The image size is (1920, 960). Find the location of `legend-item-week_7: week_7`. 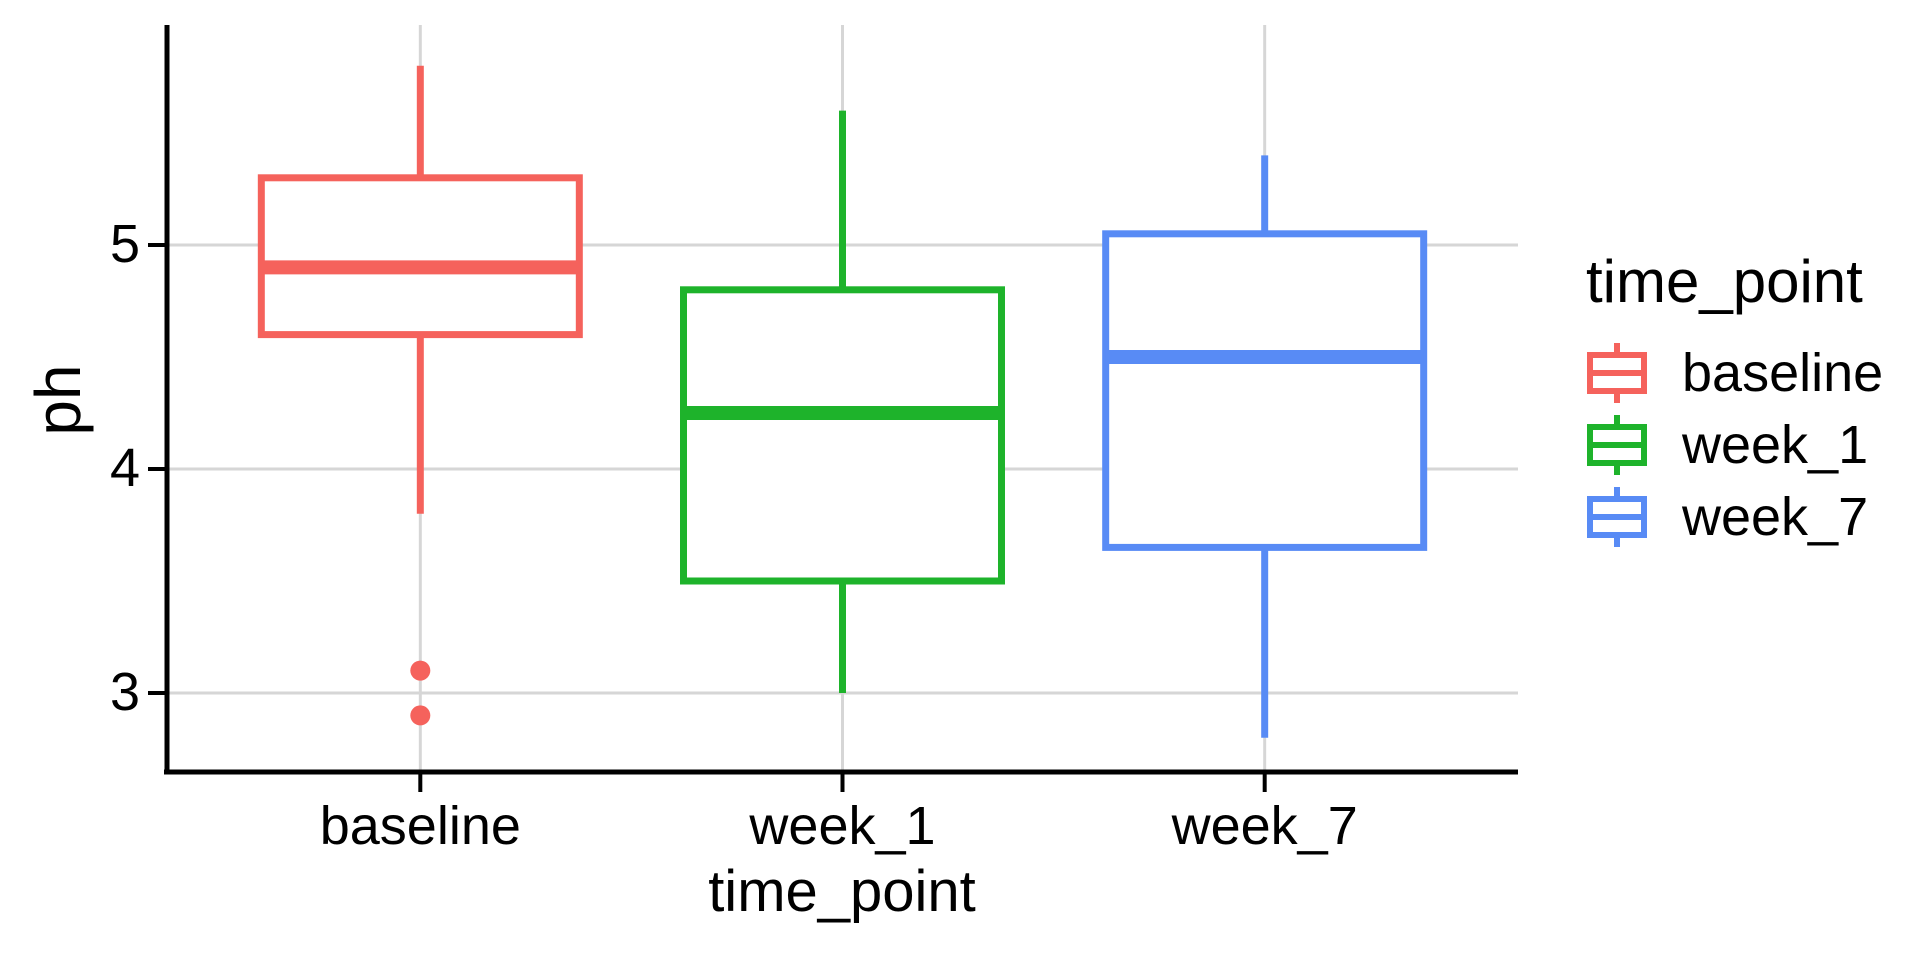

legend-item-week_7: week_7 is located at coordinates (1734, 517).